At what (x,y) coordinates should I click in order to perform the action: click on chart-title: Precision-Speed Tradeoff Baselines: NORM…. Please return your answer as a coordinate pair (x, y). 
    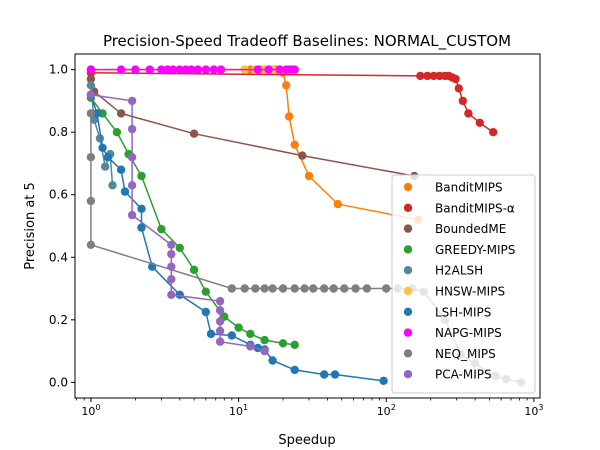
    Looking at the image, I should click on (307, 41).